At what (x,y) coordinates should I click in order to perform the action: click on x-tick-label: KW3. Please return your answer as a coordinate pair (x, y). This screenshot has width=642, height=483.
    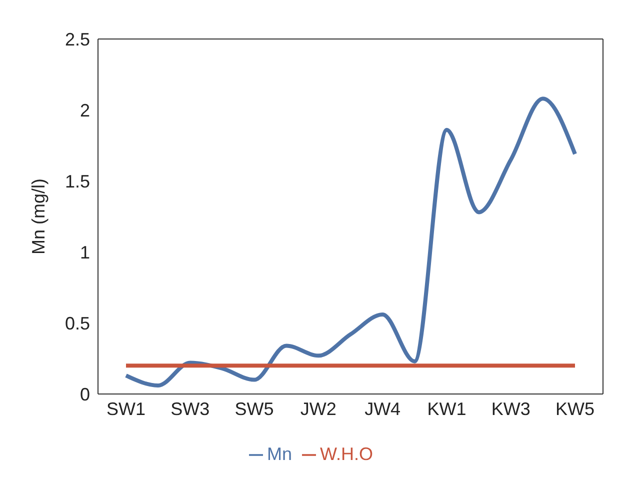
    Looking at the image, I should click on (510, 408).